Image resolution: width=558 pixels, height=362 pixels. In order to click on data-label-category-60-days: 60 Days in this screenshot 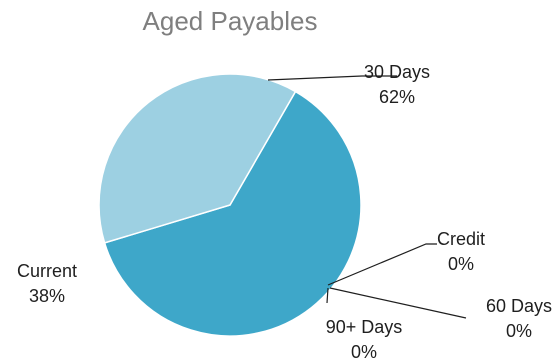, I will do `click(519, 306)`.